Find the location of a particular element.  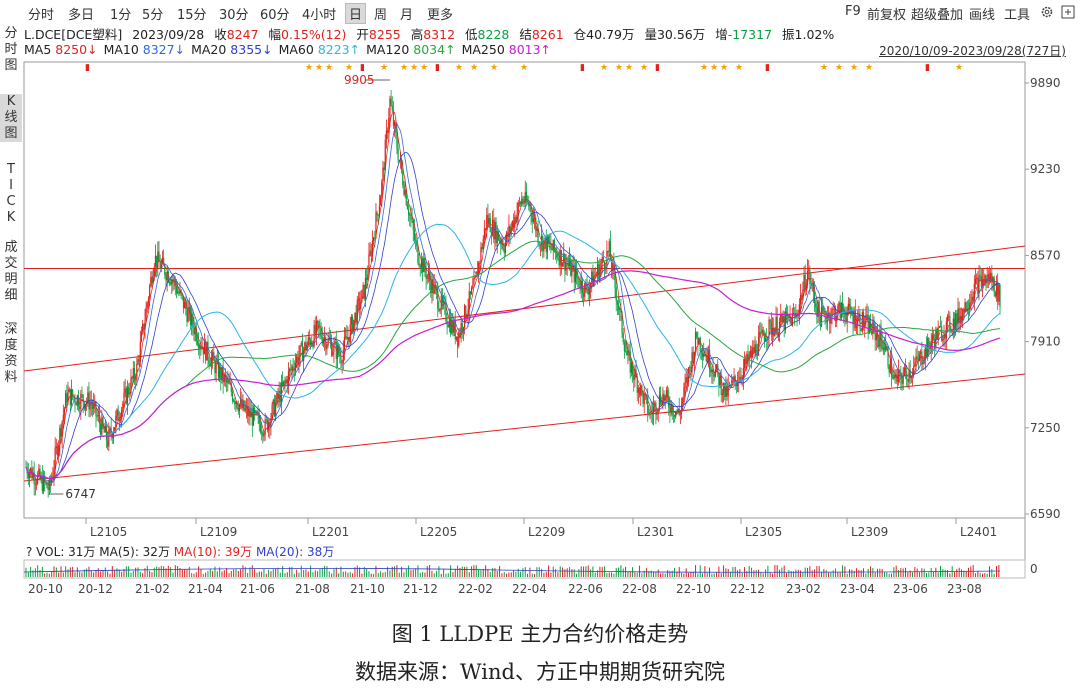

timeframe-9: 周 is located at coordinates (381, 15).